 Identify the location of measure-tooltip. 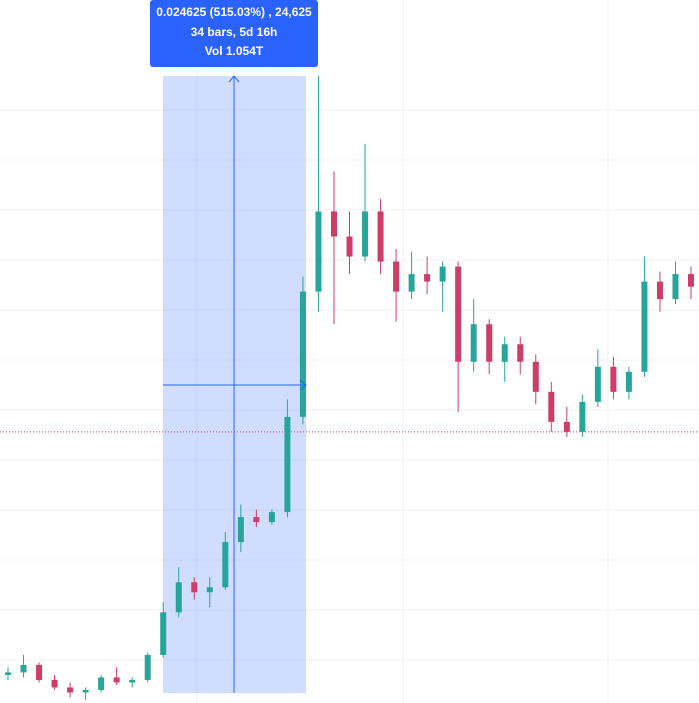
(234, 33).